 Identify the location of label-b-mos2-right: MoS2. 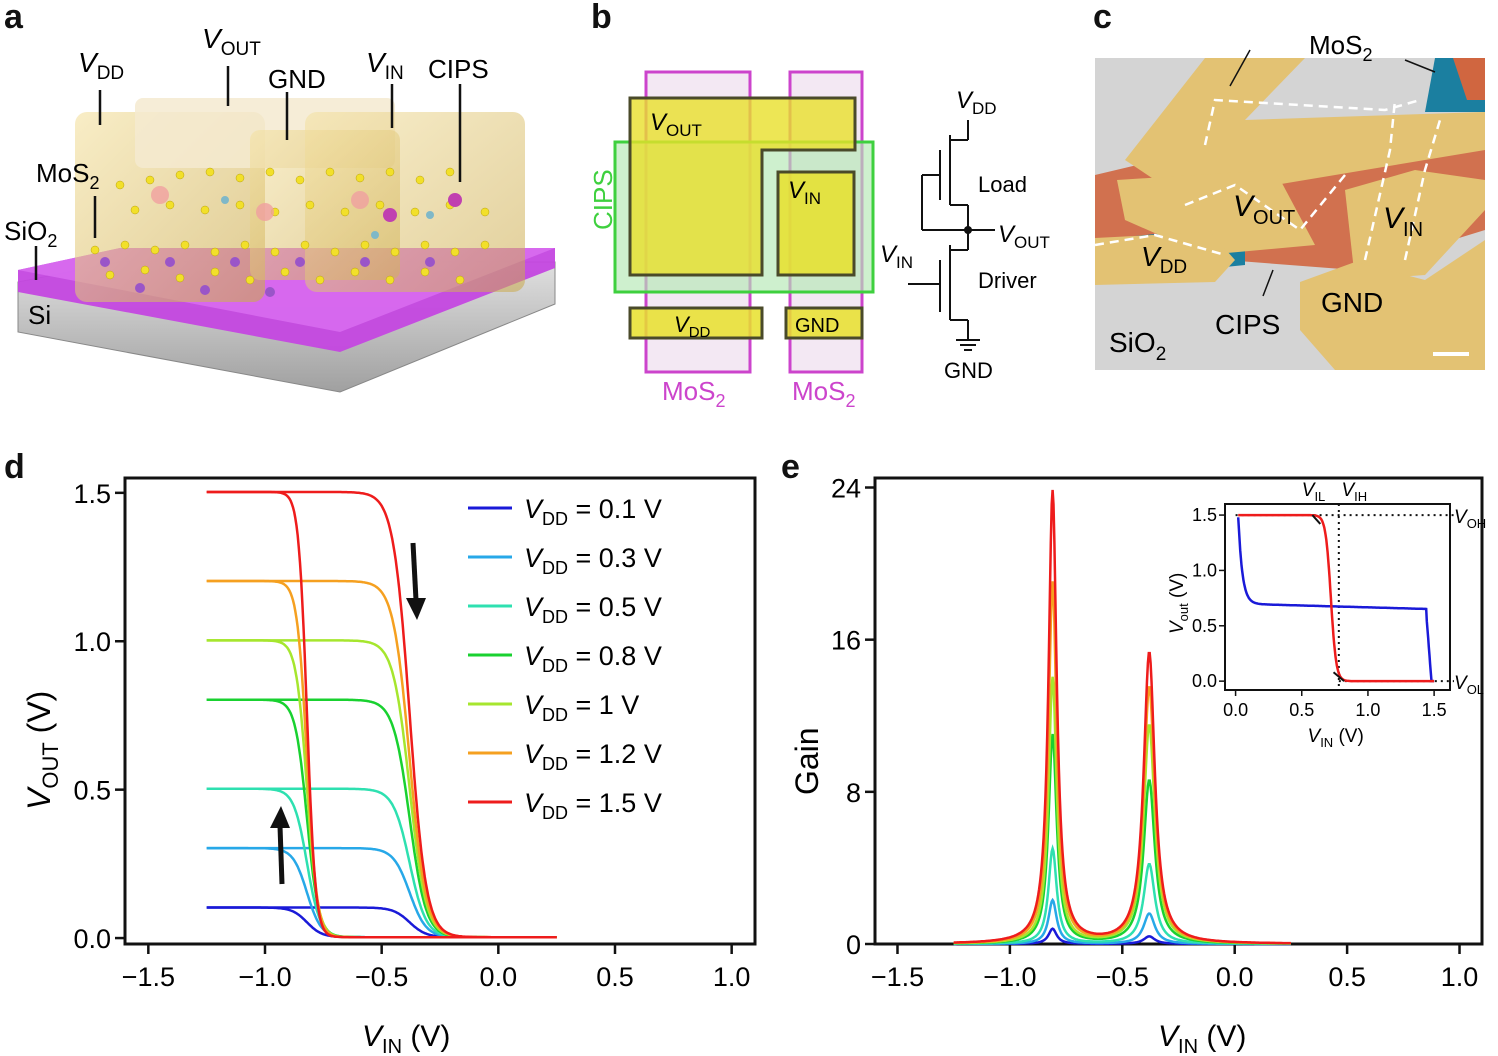
(823, 393).